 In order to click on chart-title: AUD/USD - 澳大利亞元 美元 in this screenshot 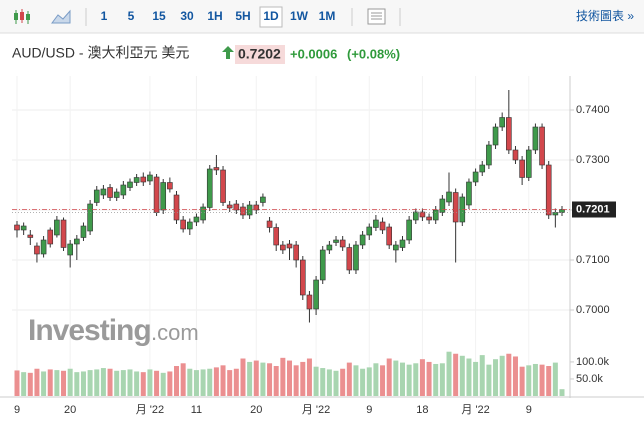, I will do `click(100, 53)`.